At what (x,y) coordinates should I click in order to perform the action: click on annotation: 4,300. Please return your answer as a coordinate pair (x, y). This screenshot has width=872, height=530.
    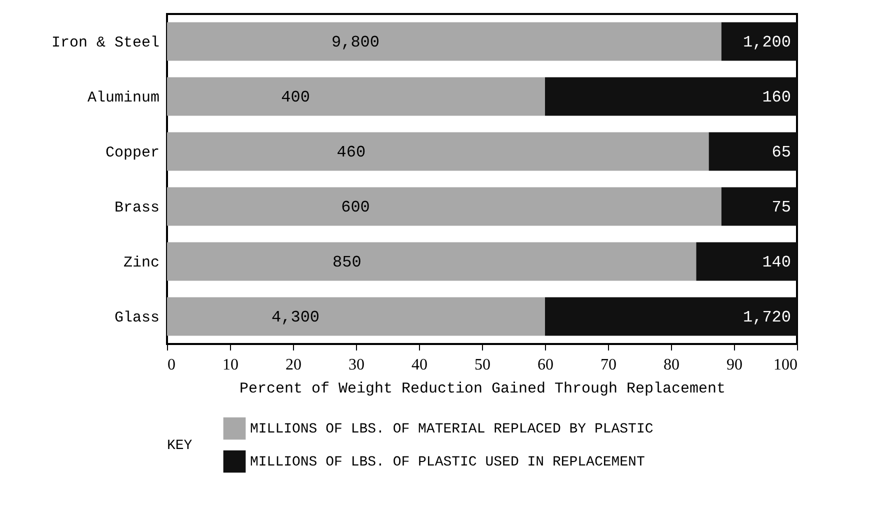
    Looking at the image, I should click on (296, 317).